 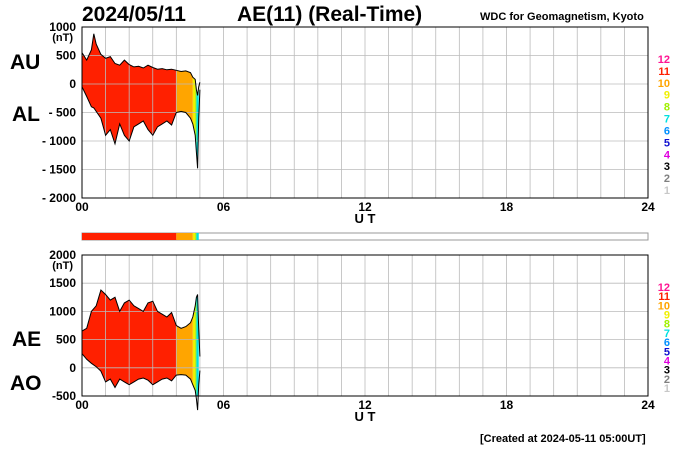 What do you see at coordinates (365, 236) in the screenshot?
I see `intensity-timeline-bar` at bounding box center [365, 236].